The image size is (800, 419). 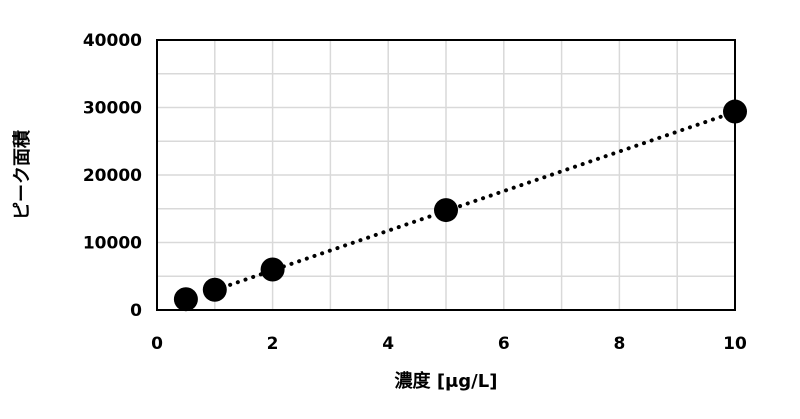 What do you see at coordinates (112, 244) in the screenshot?
I see `y-tick-label: 10000` at bounding box center [112, 244].